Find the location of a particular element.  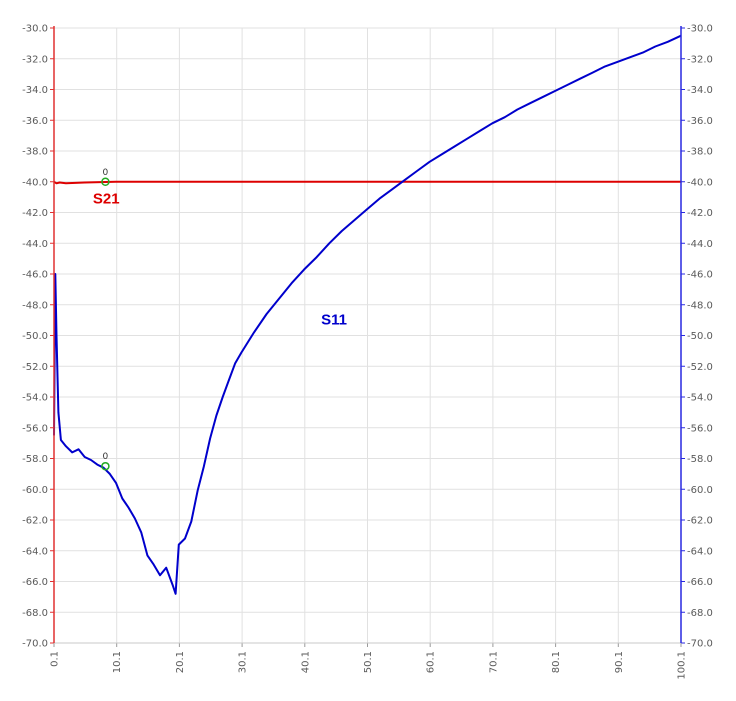

series-label-s11: S11 is located at coordinates (334, 320).